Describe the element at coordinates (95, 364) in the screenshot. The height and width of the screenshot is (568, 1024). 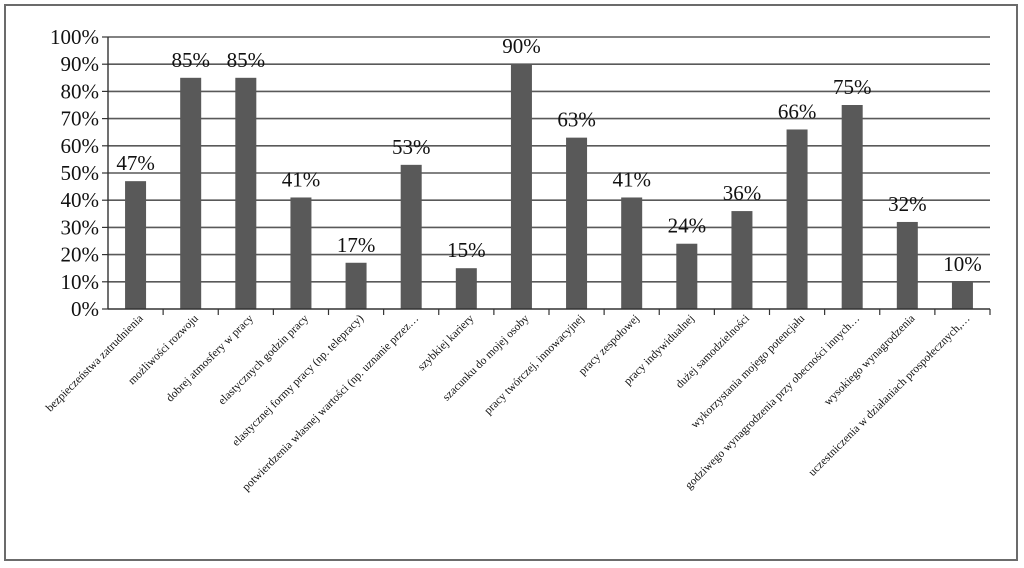
I see `category-label: bezpieczeństwa zatrudnienia` at that location.